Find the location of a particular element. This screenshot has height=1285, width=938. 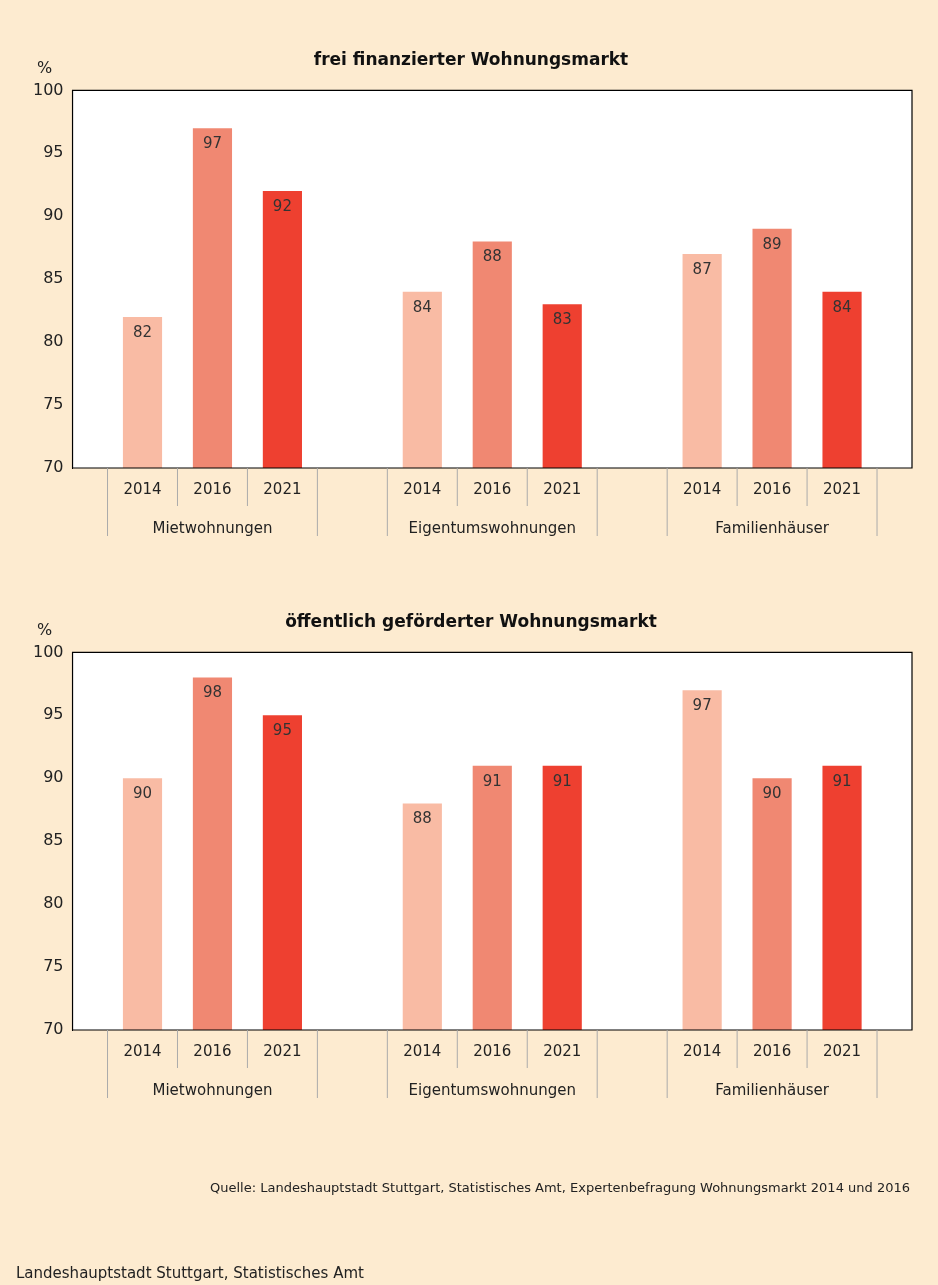

data-label: 95 is located at coordinates (282, 730).